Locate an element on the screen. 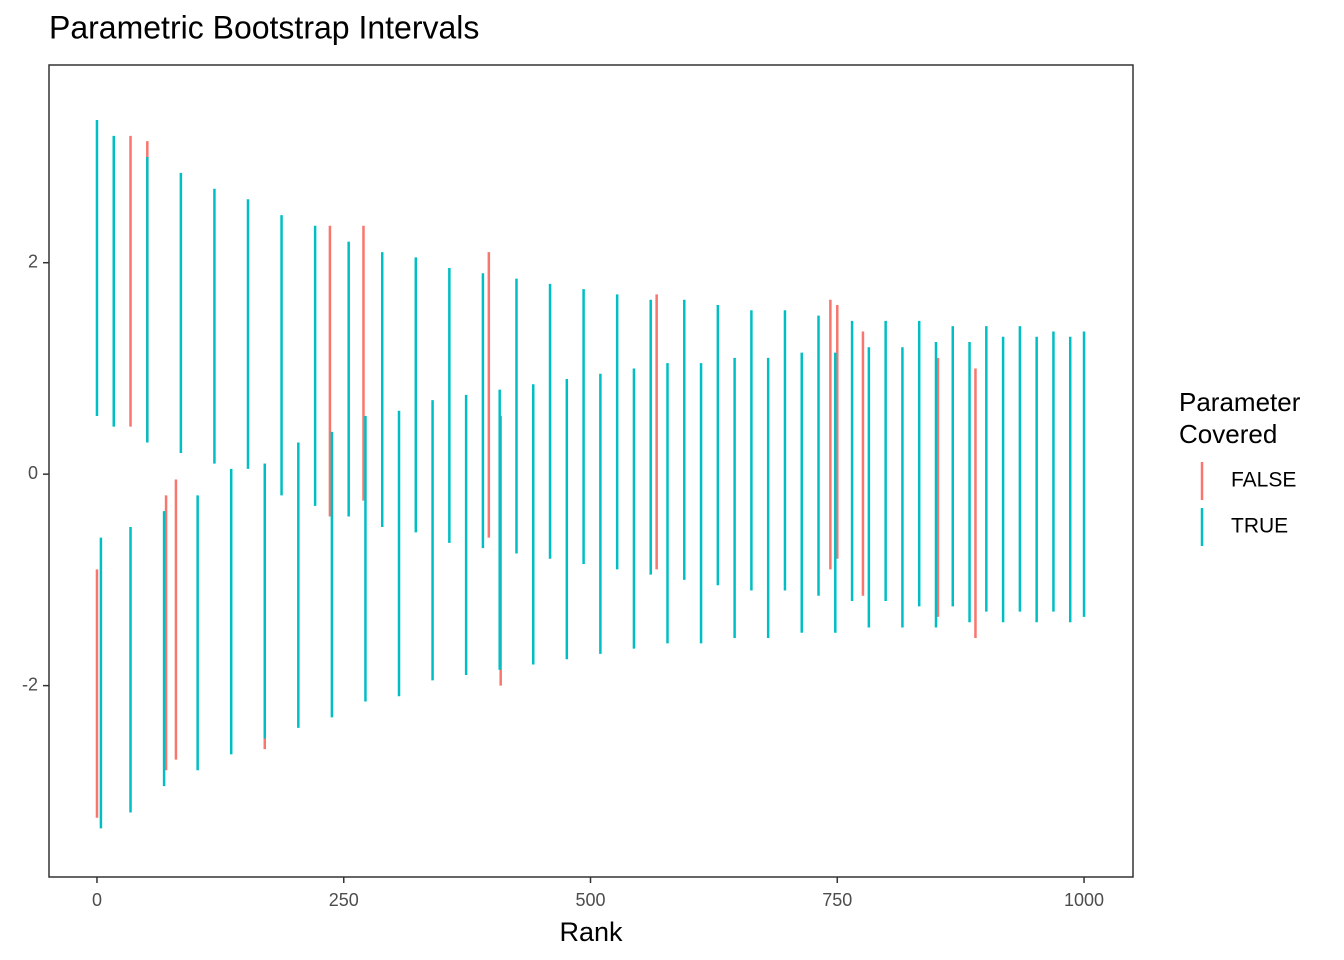 Image resolution: width=1344 pixels, height=960 pixels. x-tick-label: 0 is located at coordinates (97, 900).